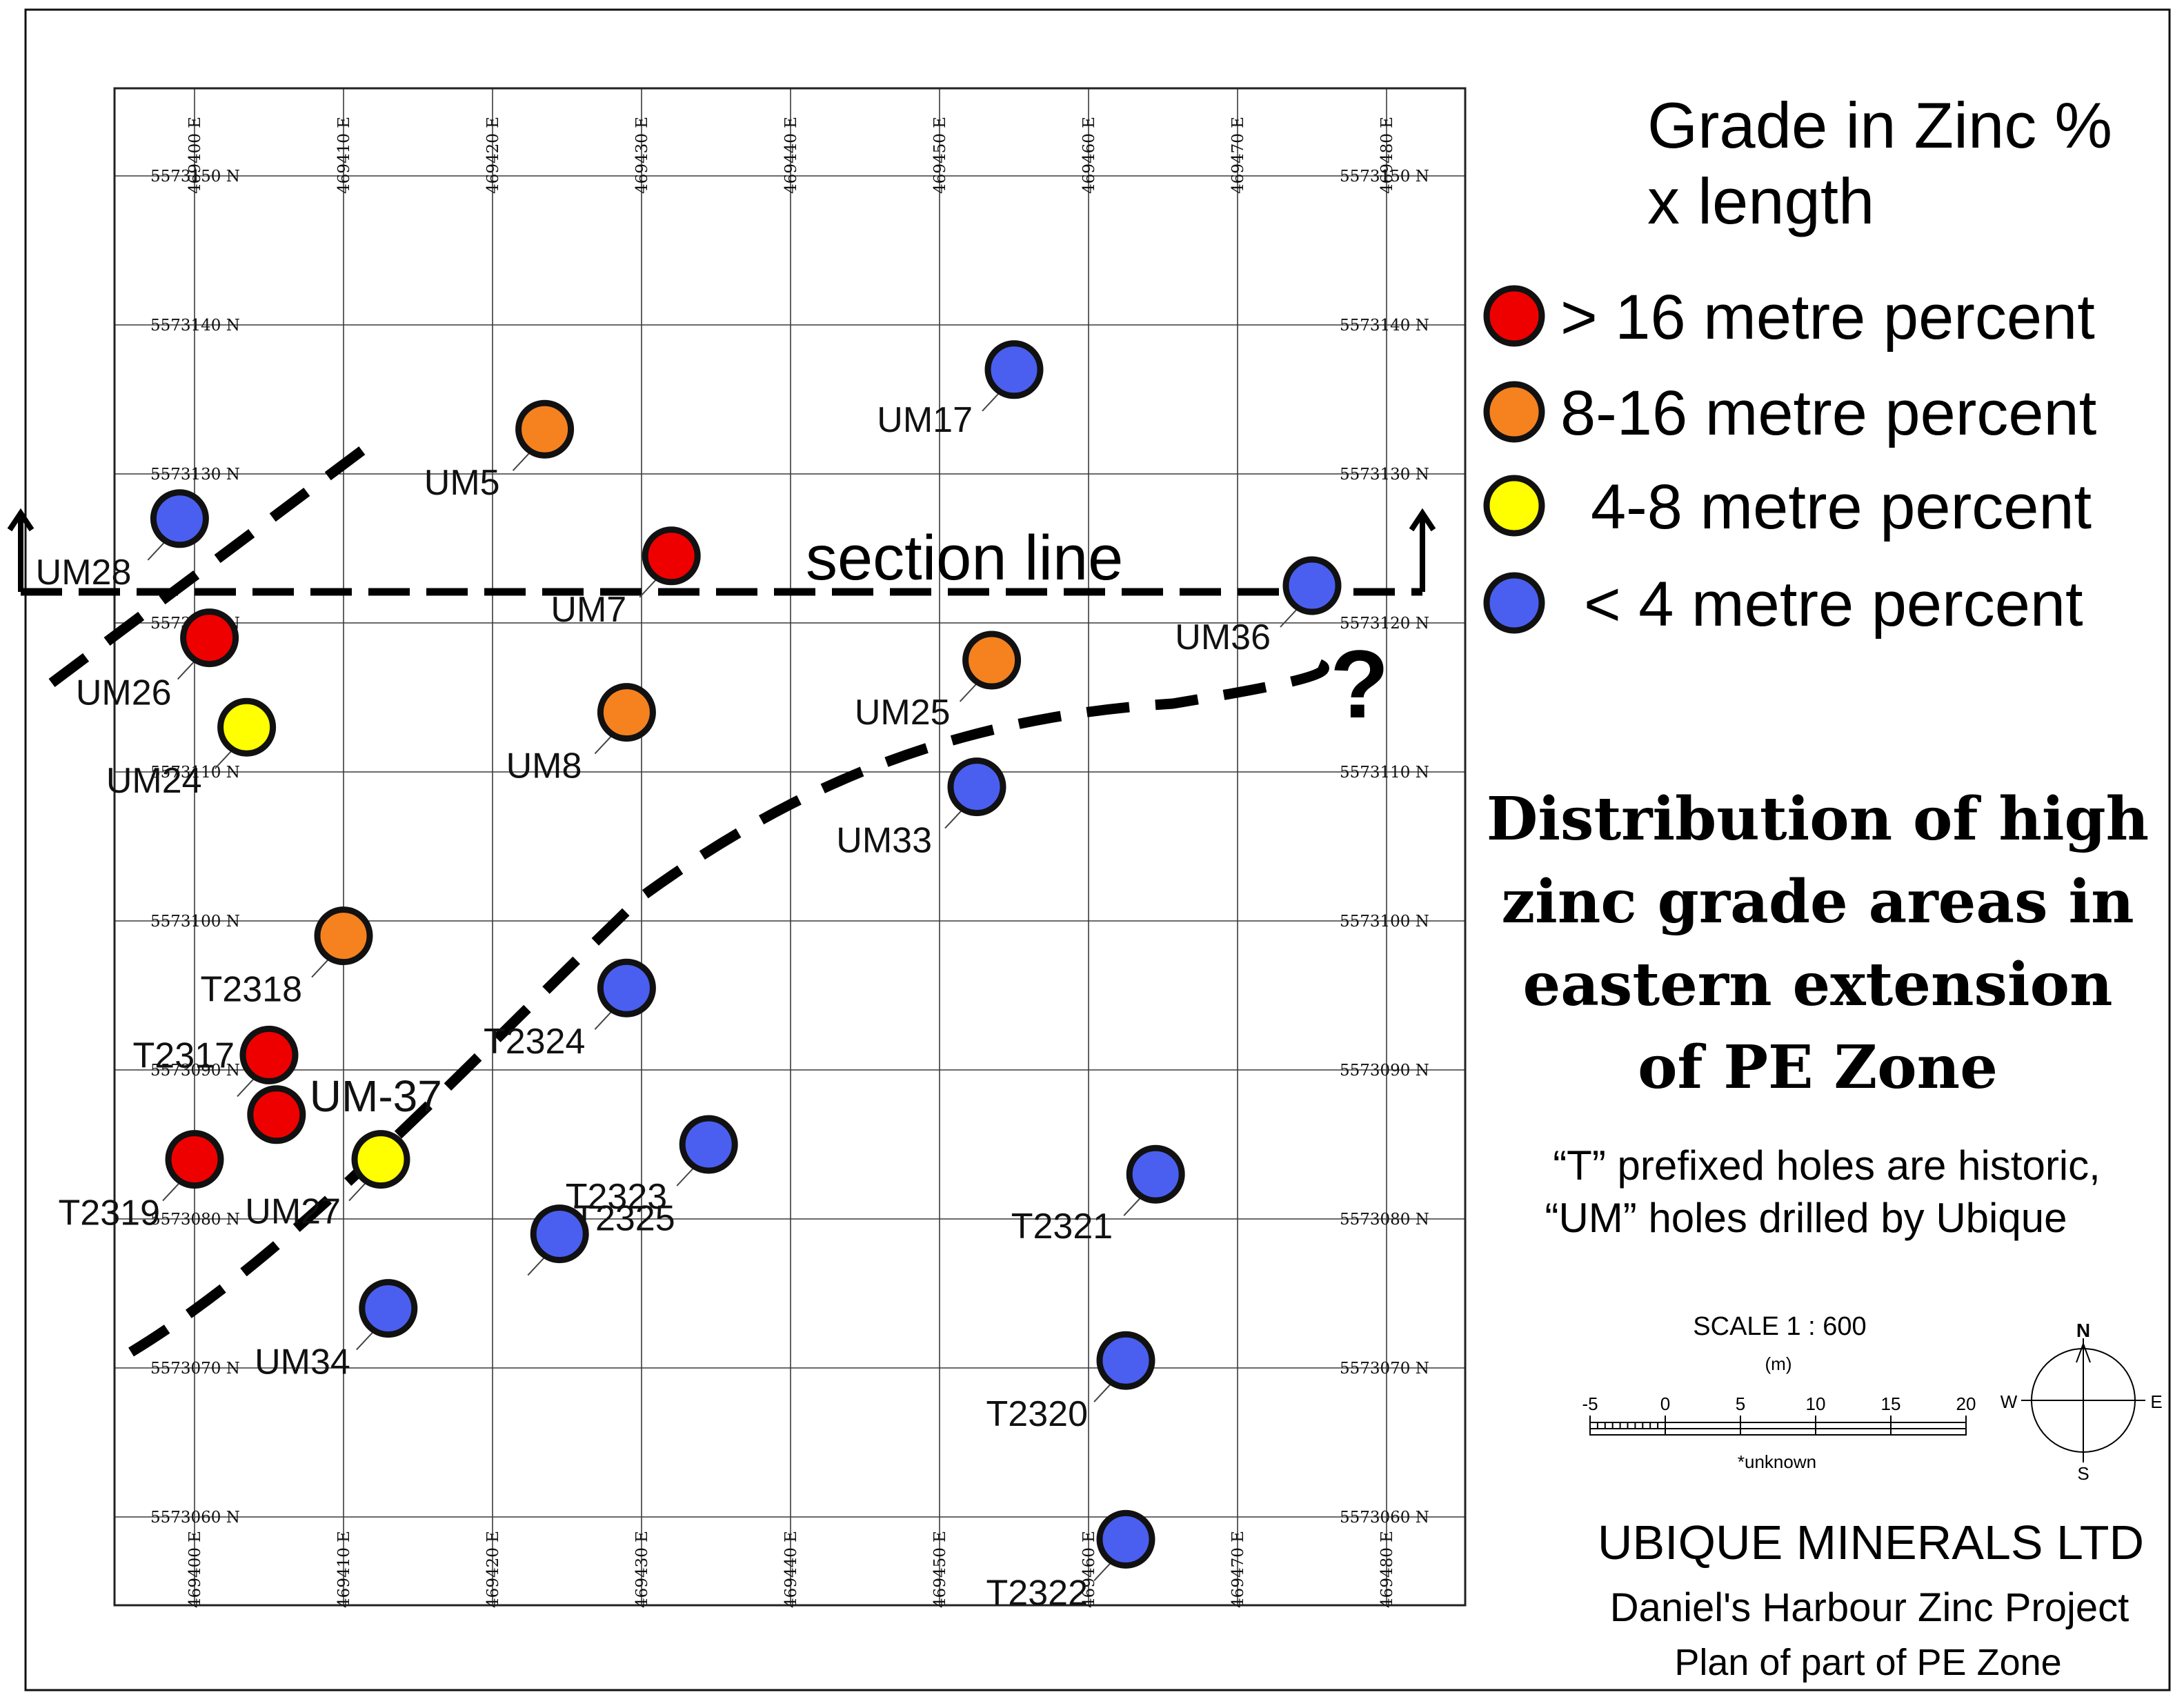  Describe the element at coordinates (1590, 1403) in the screenshot. I see `scale-tick-label: -5` at that location.